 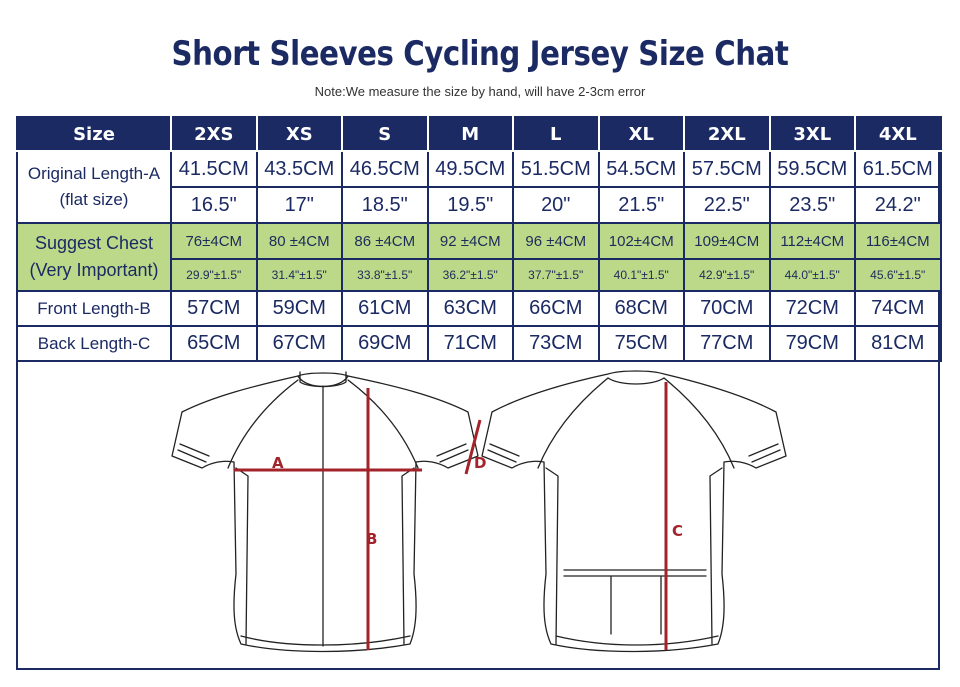 I want to click on back-length-label: Back Length-C, so click(x=94, y=343).